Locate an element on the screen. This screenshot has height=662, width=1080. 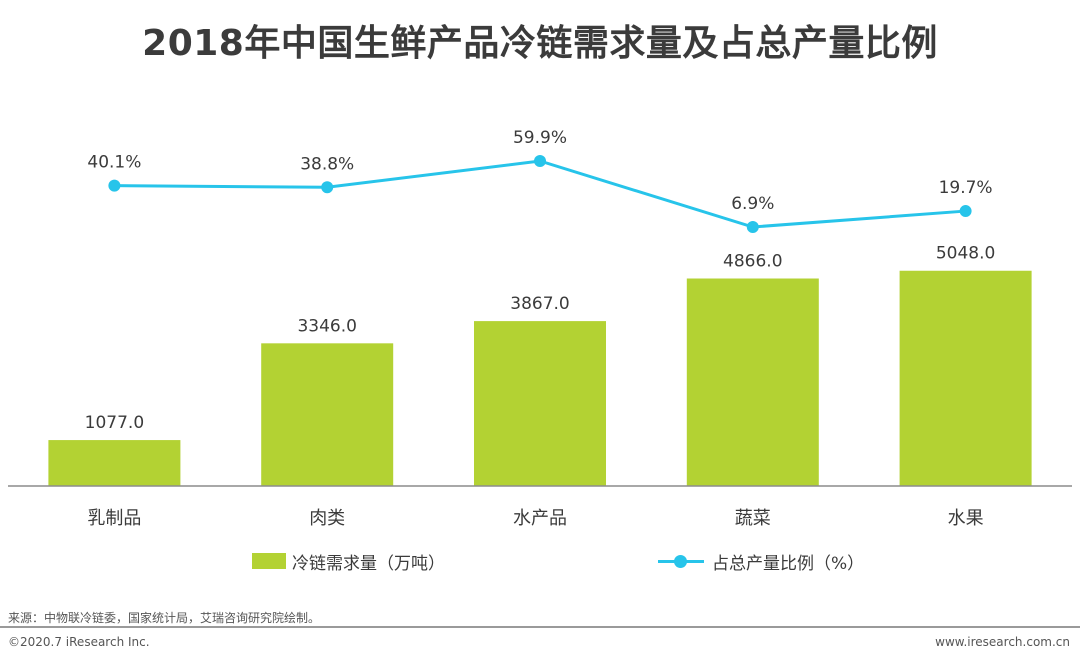
bar-乳制品 is located at coordinates (114, 463).